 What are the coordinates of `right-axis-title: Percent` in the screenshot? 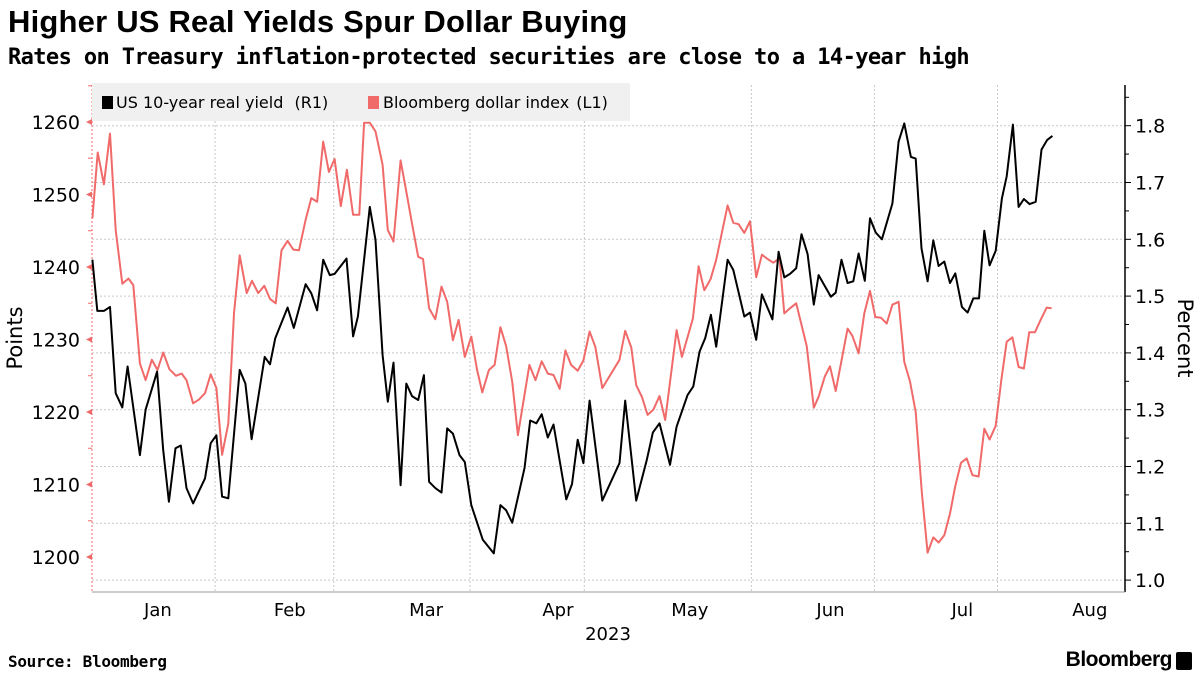 It's located at (1185, 337).